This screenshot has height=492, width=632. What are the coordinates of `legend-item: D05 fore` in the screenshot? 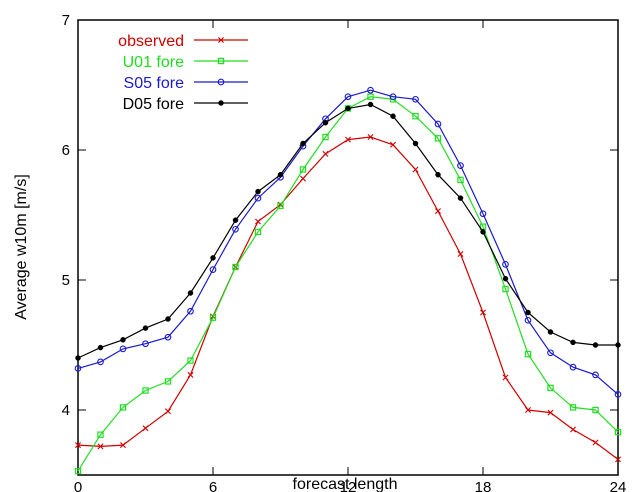 It's located at (185, 104).